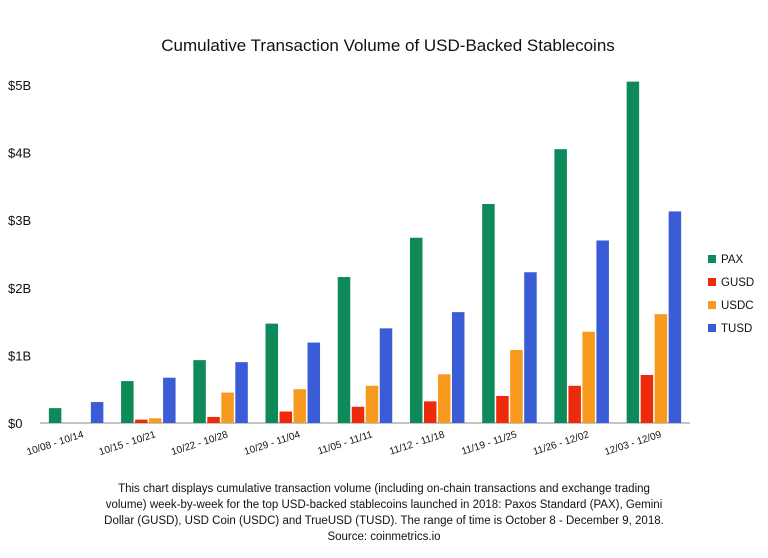 The image size is (768, 558). Describe the element at coordinates (561, 443) in the screenshot. I see `x-tick-label: 11/26 - 12/02` at that location.